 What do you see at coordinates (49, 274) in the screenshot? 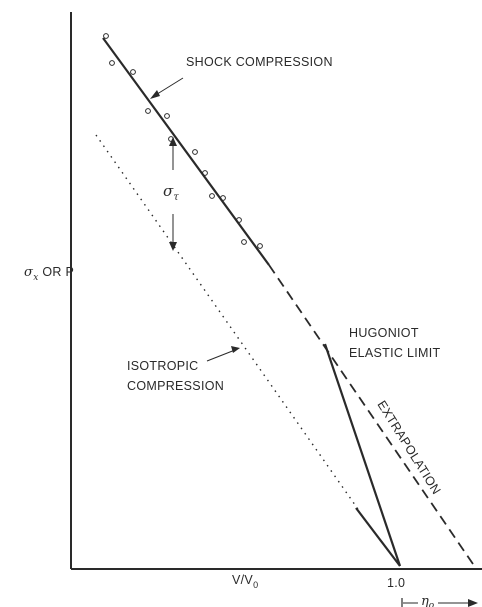
I see `y-axis-label: σx OR P` at bounding box center [49, 274].